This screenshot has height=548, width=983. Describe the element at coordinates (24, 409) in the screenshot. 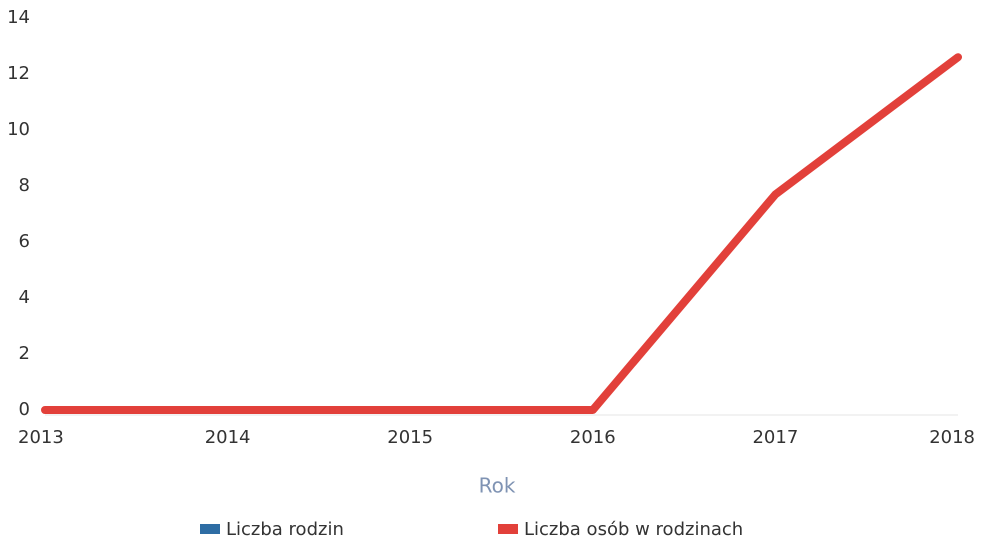

I see `y-tick-label: 0` at that location.